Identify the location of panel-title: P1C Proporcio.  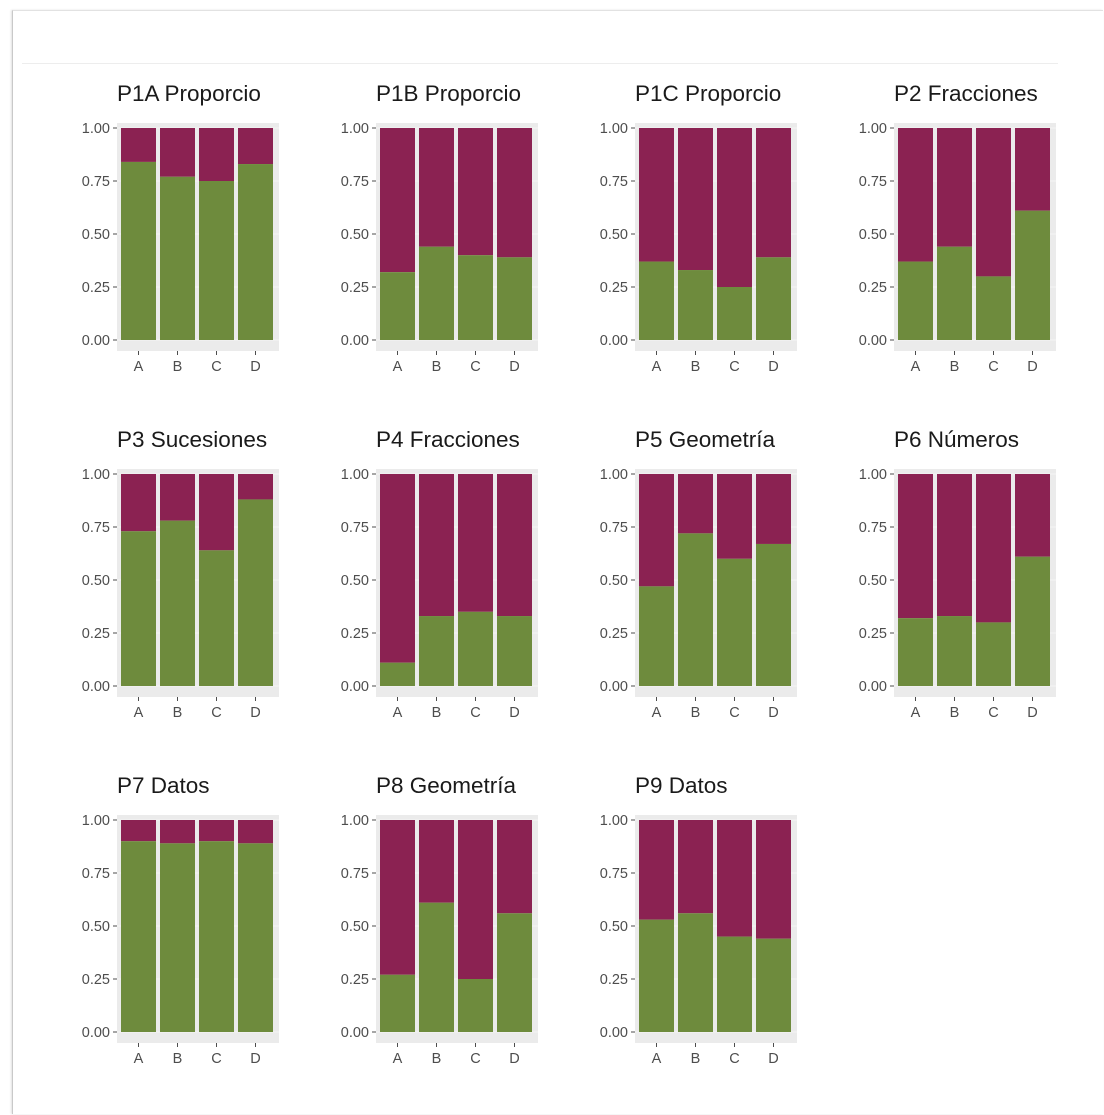
(708, 93).